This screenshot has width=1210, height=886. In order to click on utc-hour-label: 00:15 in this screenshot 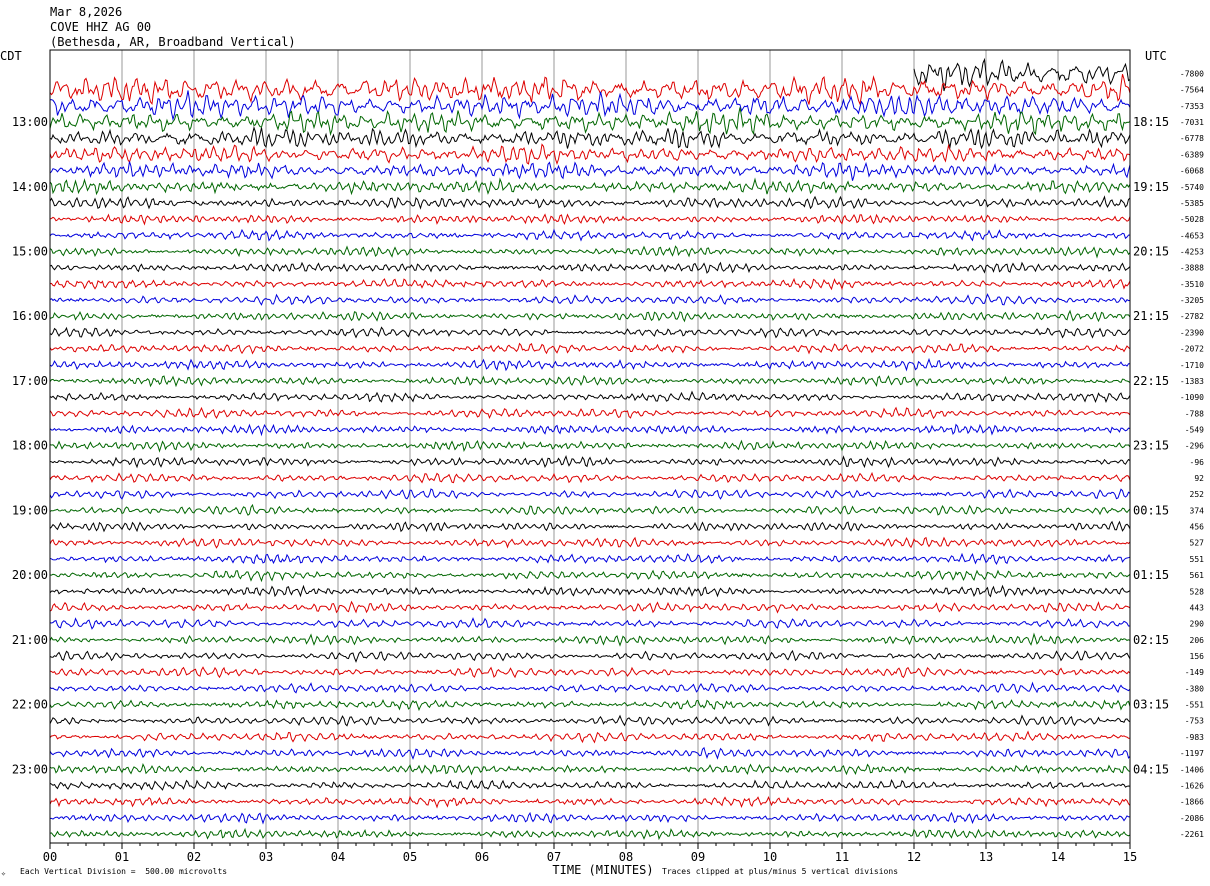, I will do `click(1151, 510)`.